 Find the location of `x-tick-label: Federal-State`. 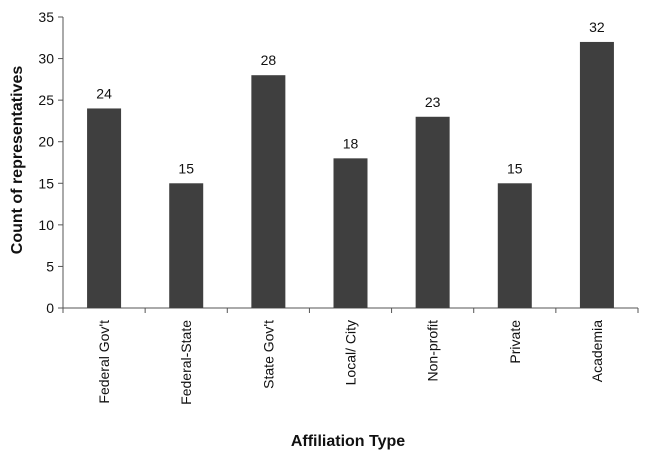

x-tick-label: Federal-State is located at coordinates (186, 362).